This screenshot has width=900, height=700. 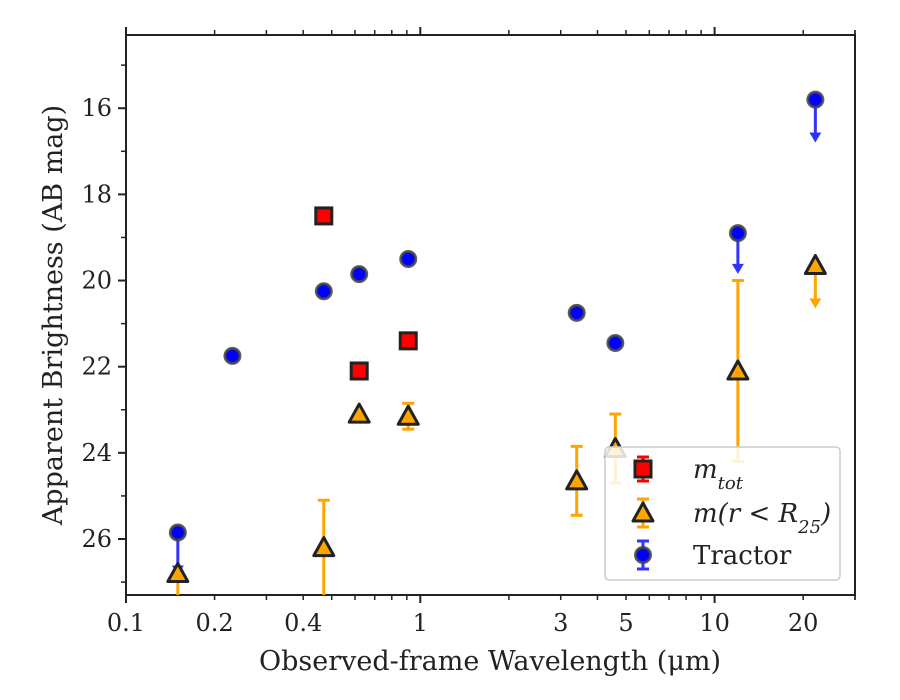 What do you see at coordinates (215, 623) in the screenshot?
I see `x-tick-label: 0.2` at bounding box center [215, 623].